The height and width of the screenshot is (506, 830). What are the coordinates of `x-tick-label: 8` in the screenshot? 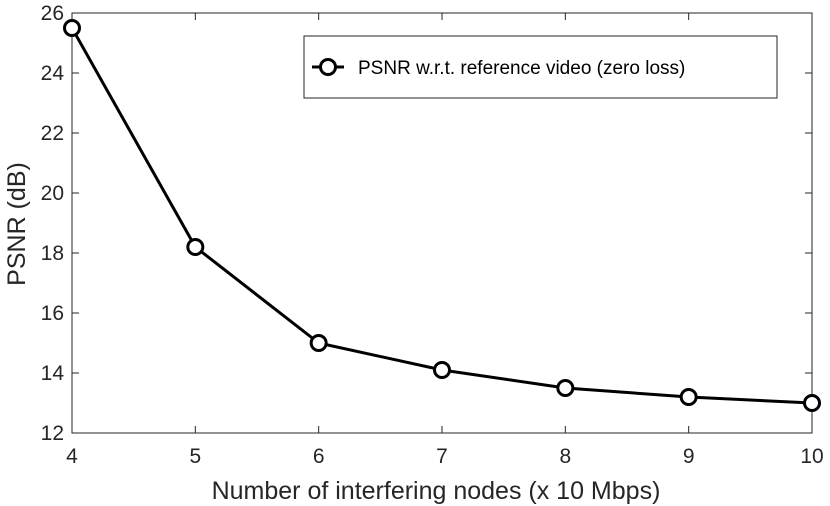 It's located at (565, 456).